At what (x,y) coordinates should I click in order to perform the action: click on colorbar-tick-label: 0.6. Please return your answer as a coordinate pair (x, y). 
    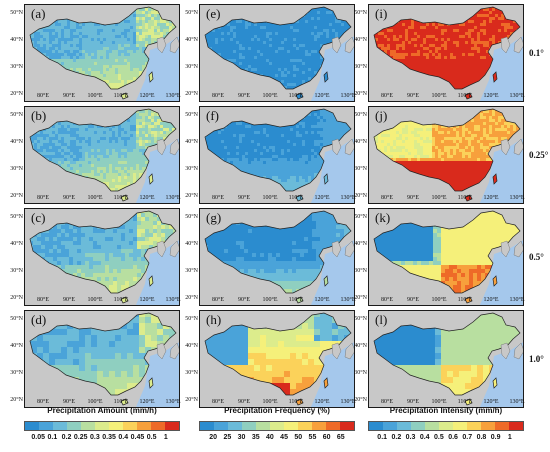
    Looking at the image, I should click on (453, 437).